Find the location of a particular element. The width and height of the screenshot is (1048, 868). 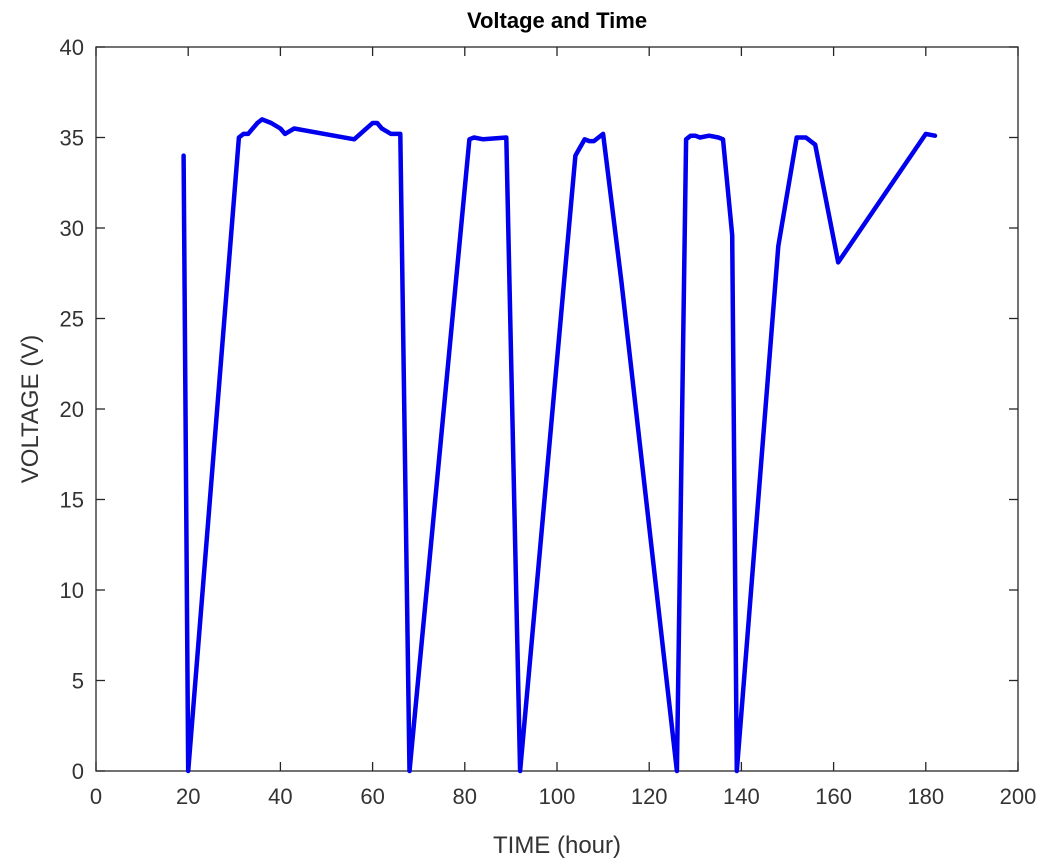

x-tick-label: 140 is located at coordinates (741, 796).